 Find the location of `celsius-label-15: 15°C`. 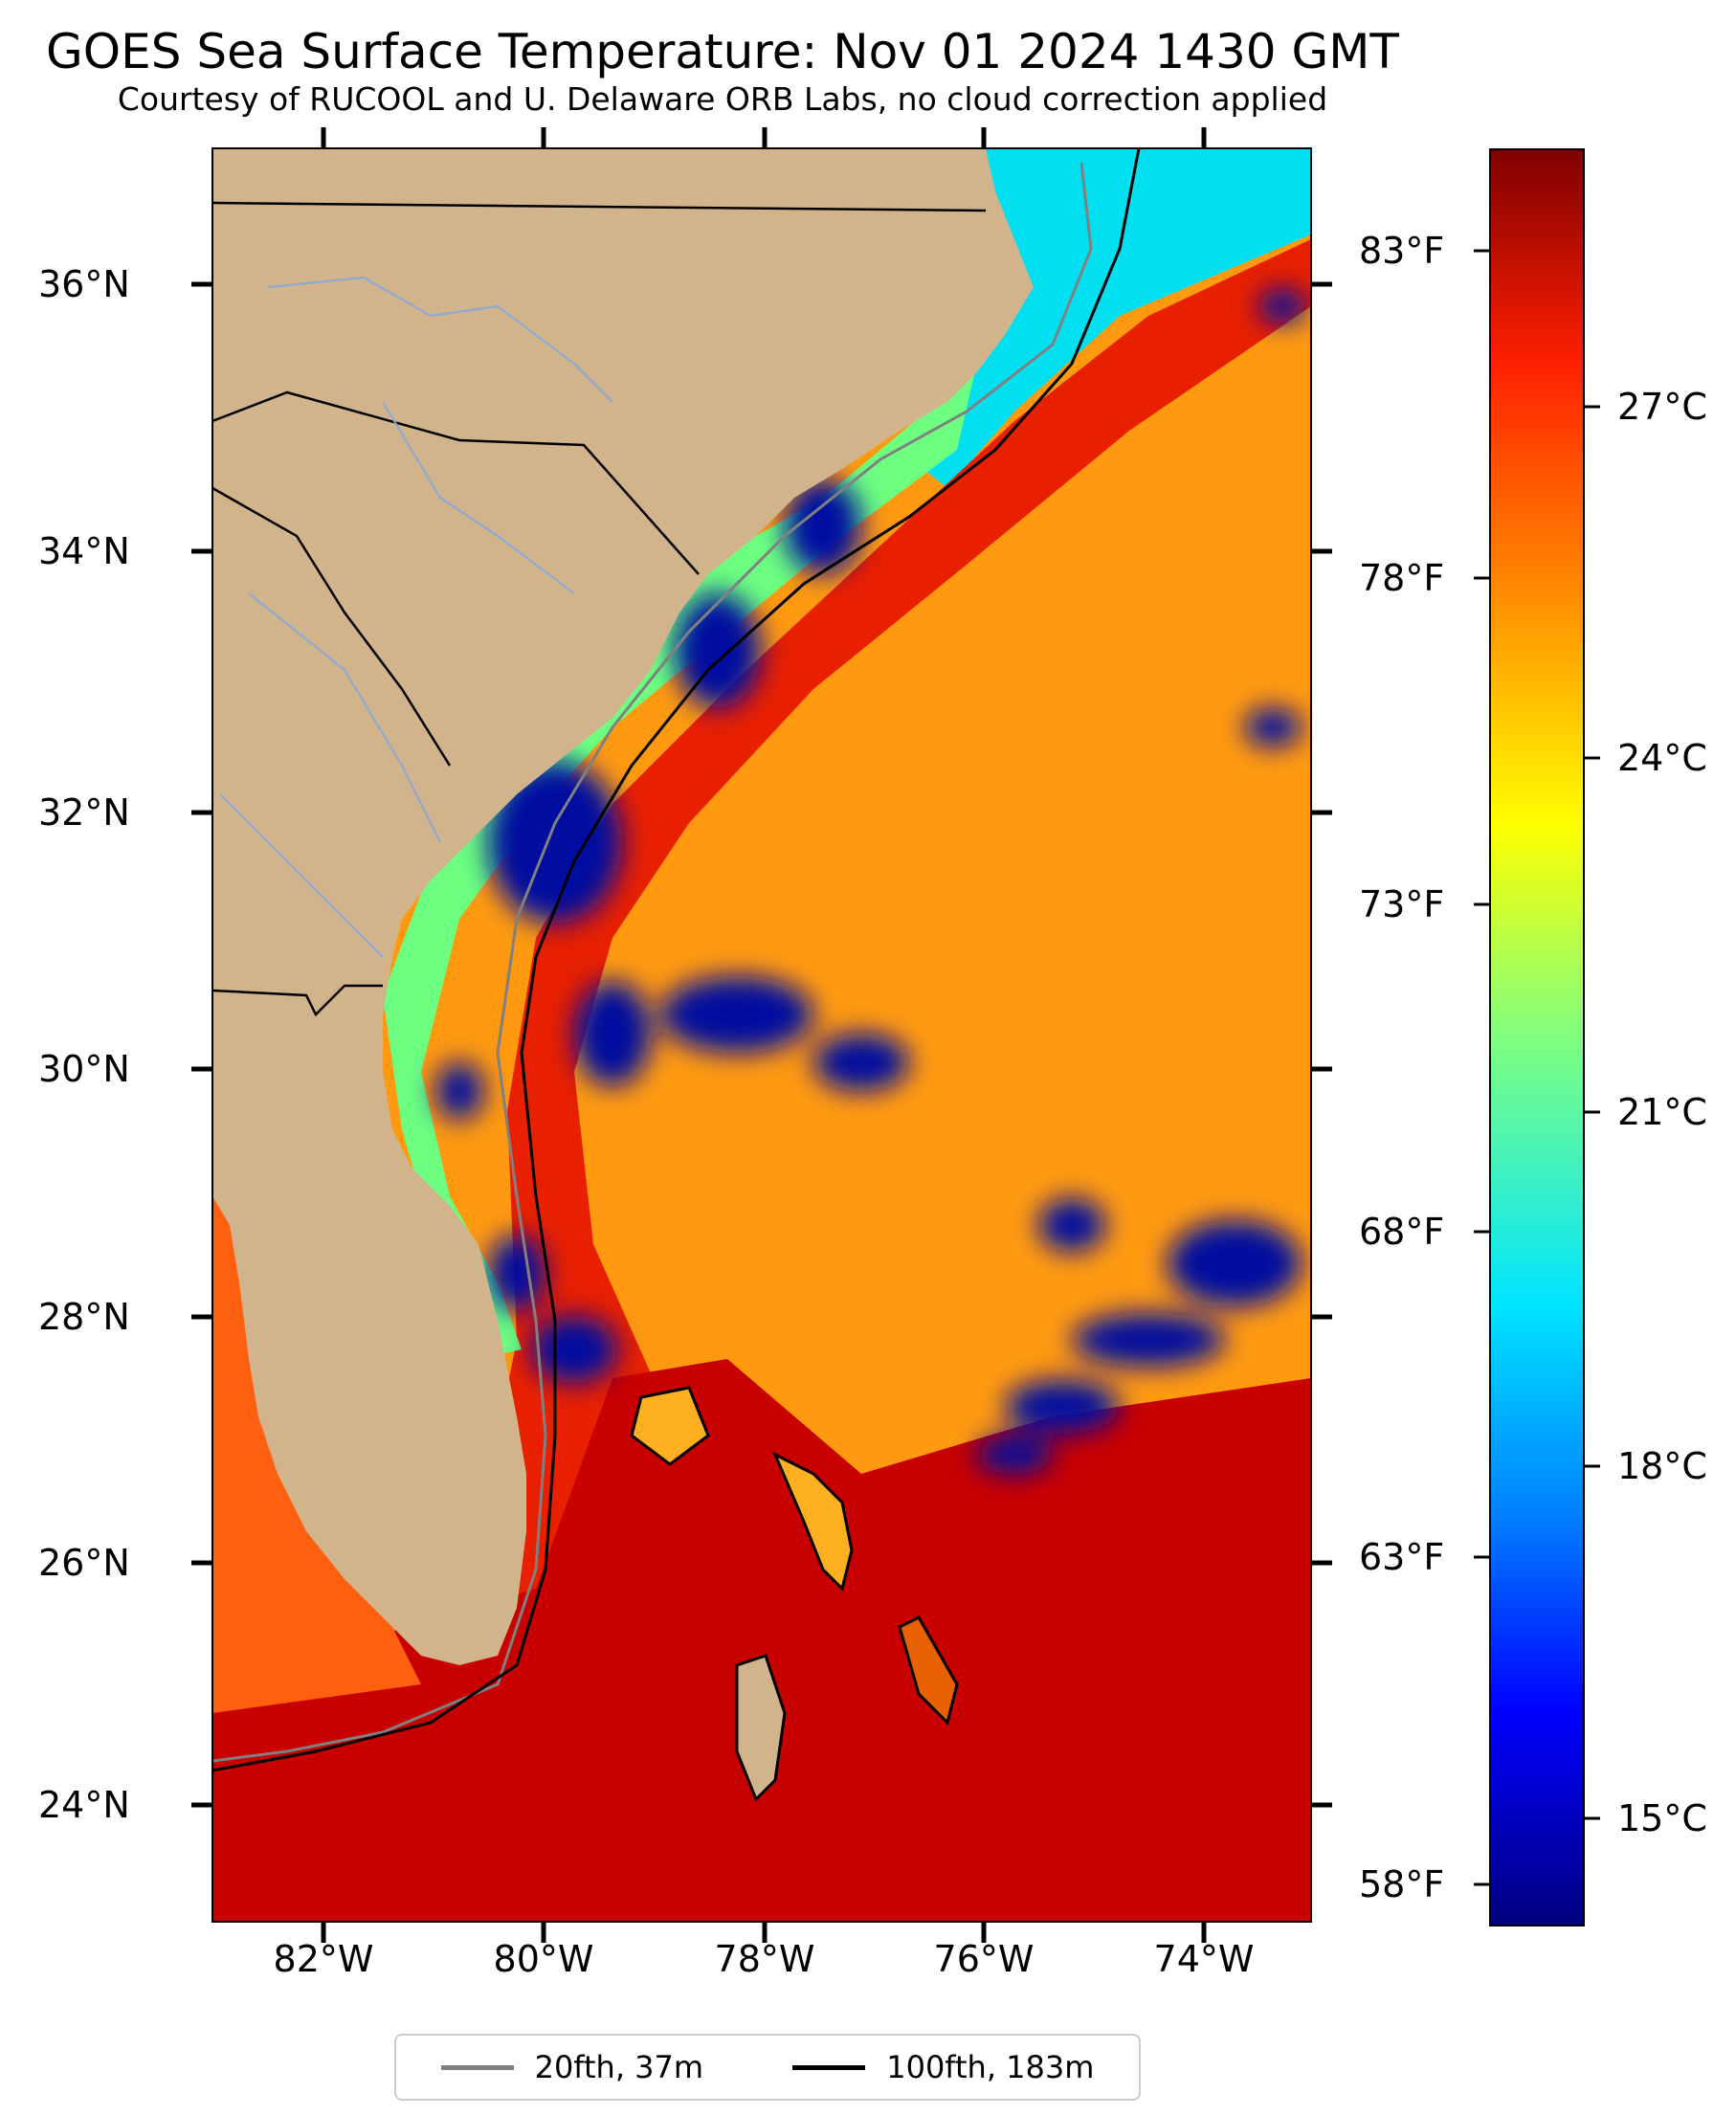

celsius-label-15: 15°C is located at coordinates (1662, 1818).